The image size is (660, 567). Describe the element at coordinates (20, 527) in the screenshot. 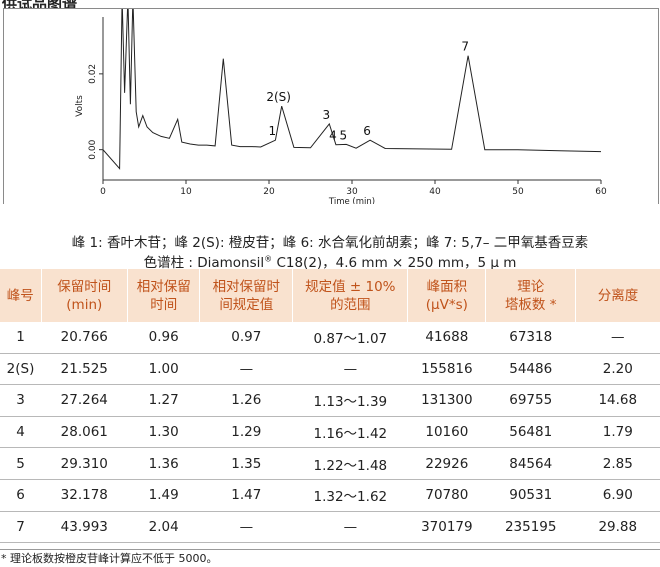

I see `table-cell: 7` at that location.